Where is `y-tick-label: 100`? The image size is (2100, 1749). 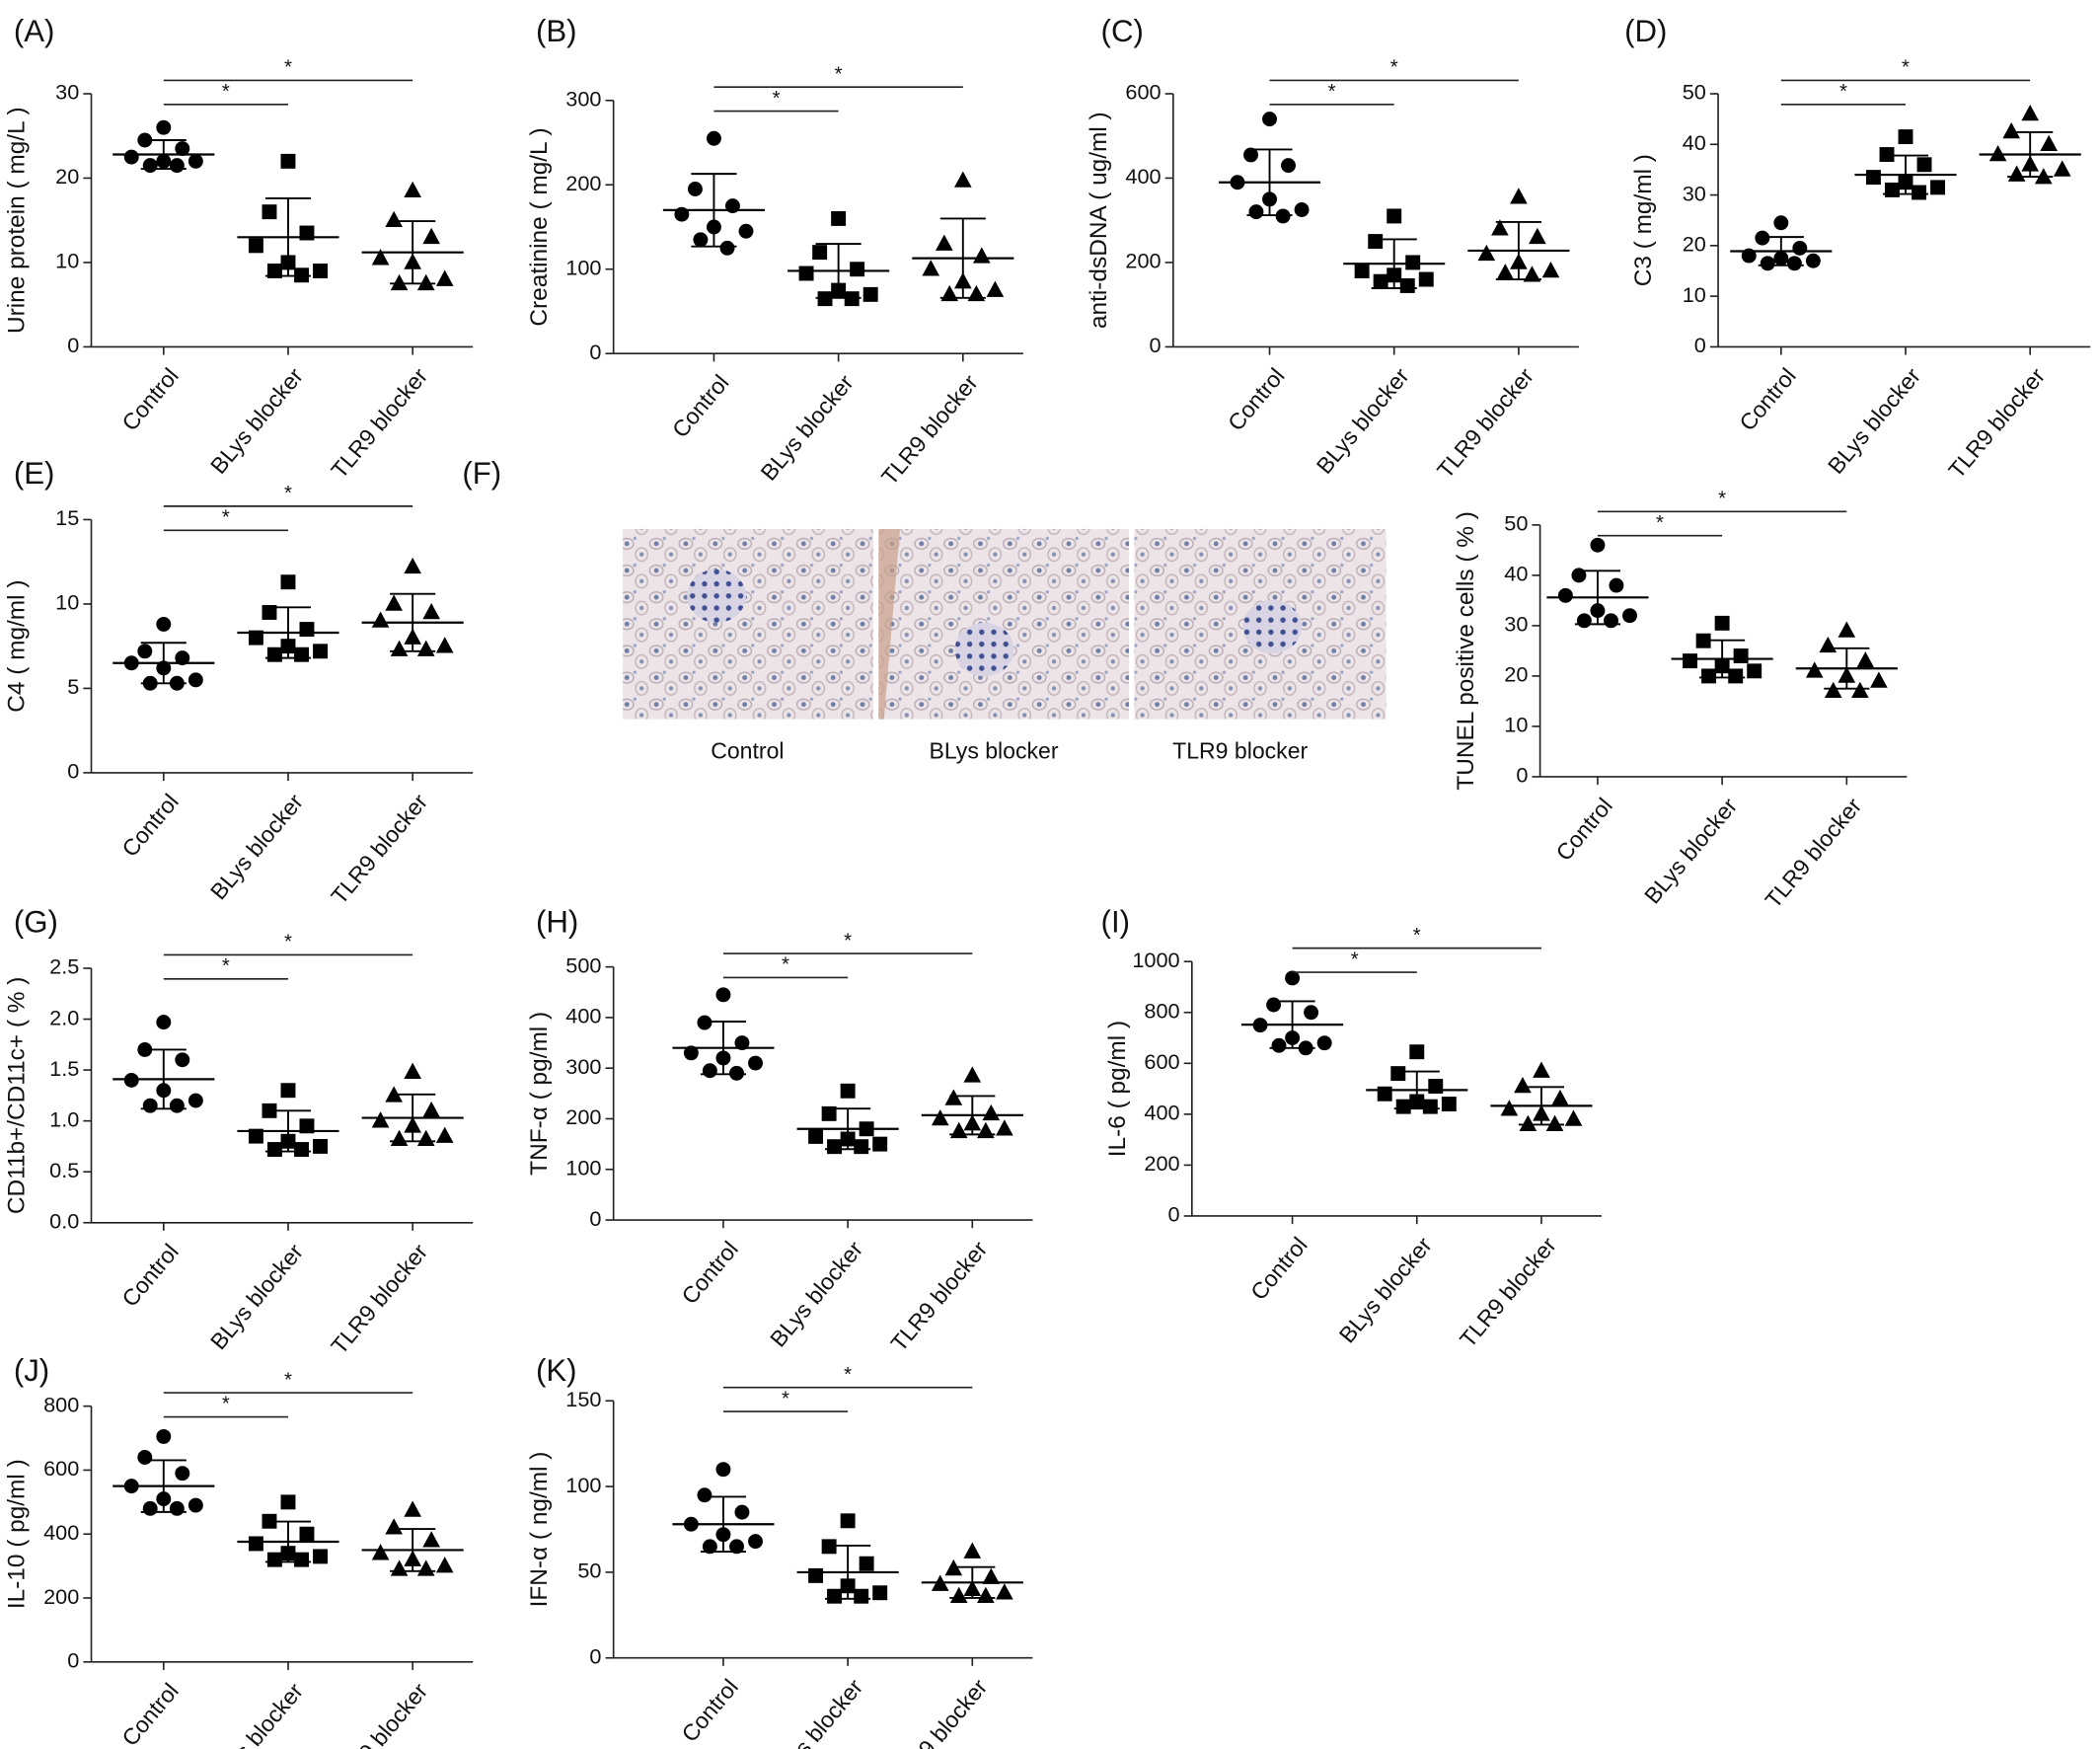
y-tick-label: 100 is located at coordinates (583, 1168).